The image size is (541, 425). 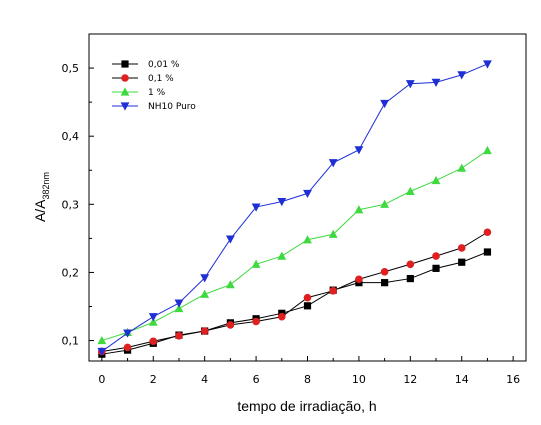 I want to click on legend-item: 0,1 %, so click(x=143, y=79).